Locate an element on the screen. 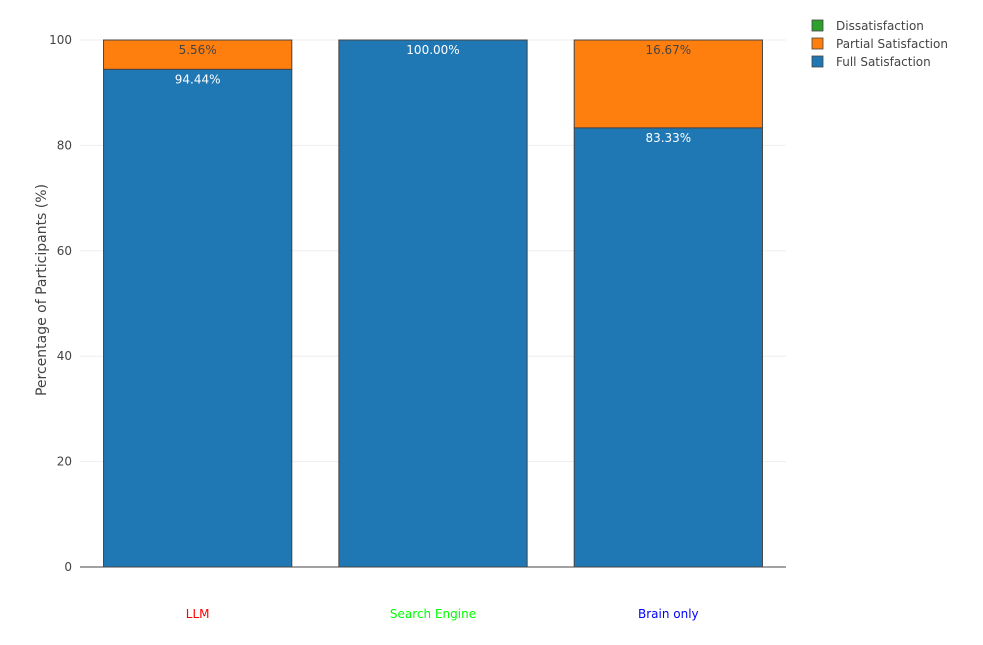  legend-label: Partial Satisfaction is located at coordinates (892, 44).